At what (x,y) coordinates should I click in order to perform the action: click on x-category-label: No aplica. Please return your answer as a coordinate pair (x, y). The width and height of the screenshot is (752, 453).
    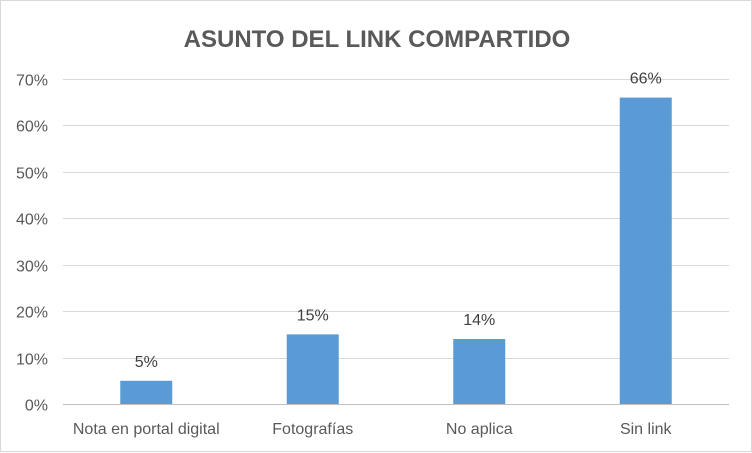
    Looking at the image, I should click on (479, 429).